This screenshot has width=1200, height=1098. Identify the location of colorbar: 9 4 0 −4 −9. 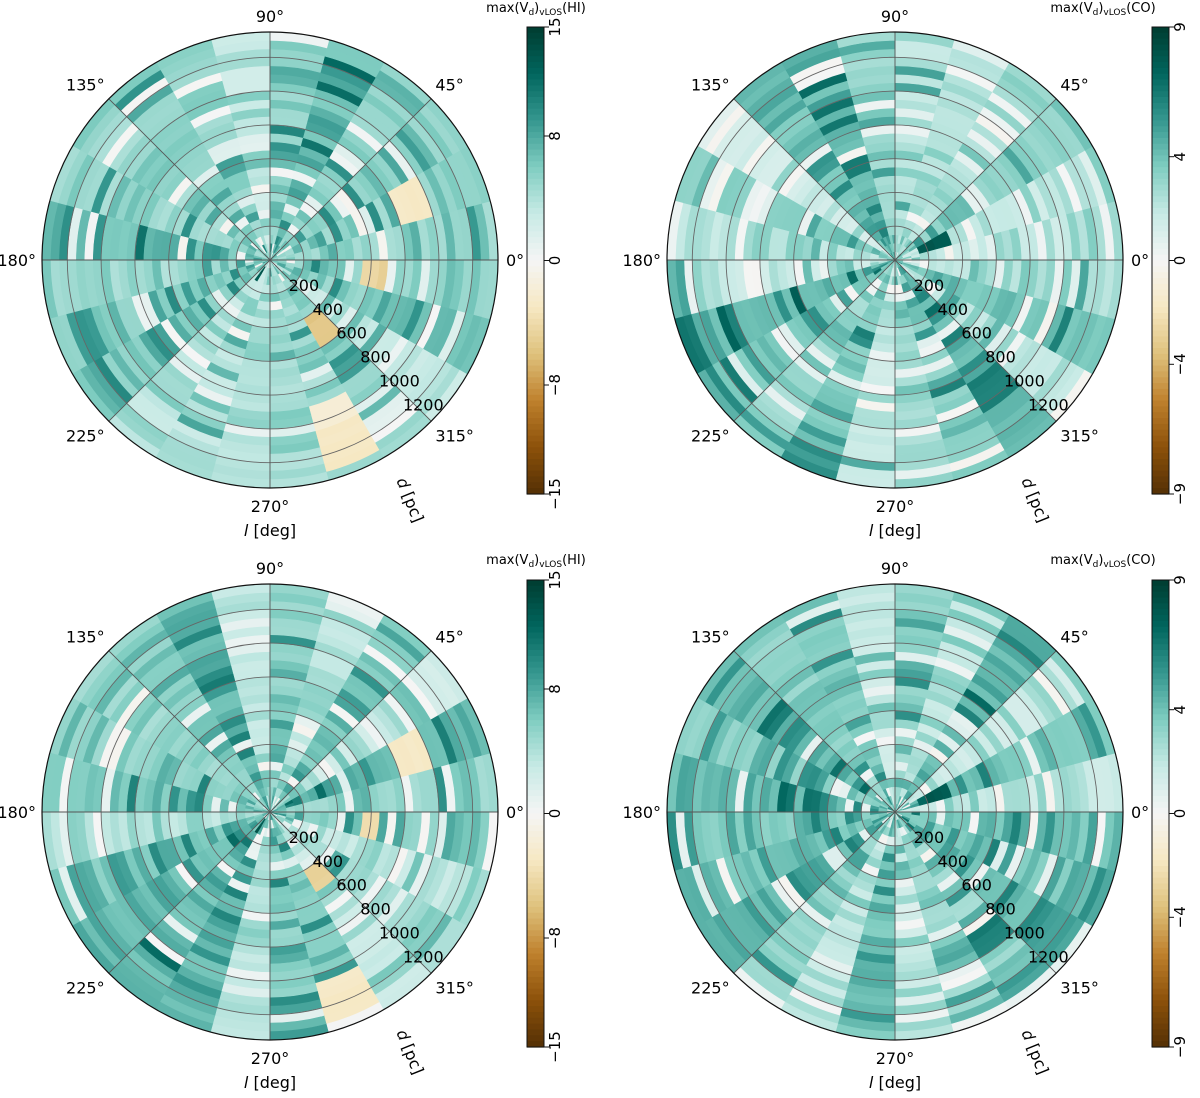
(1170, 263).